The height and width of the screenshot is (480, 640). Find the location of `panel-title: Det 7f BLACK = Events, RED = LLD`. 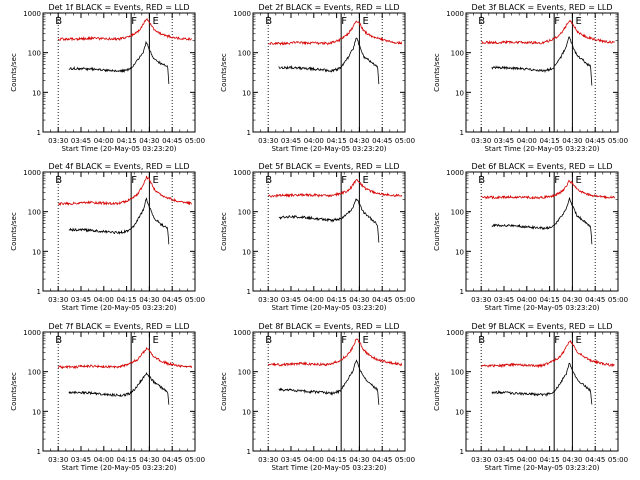

panel-title: Det 7f BLACK = Events, RED = LLD is located at coordinates (118, 326).